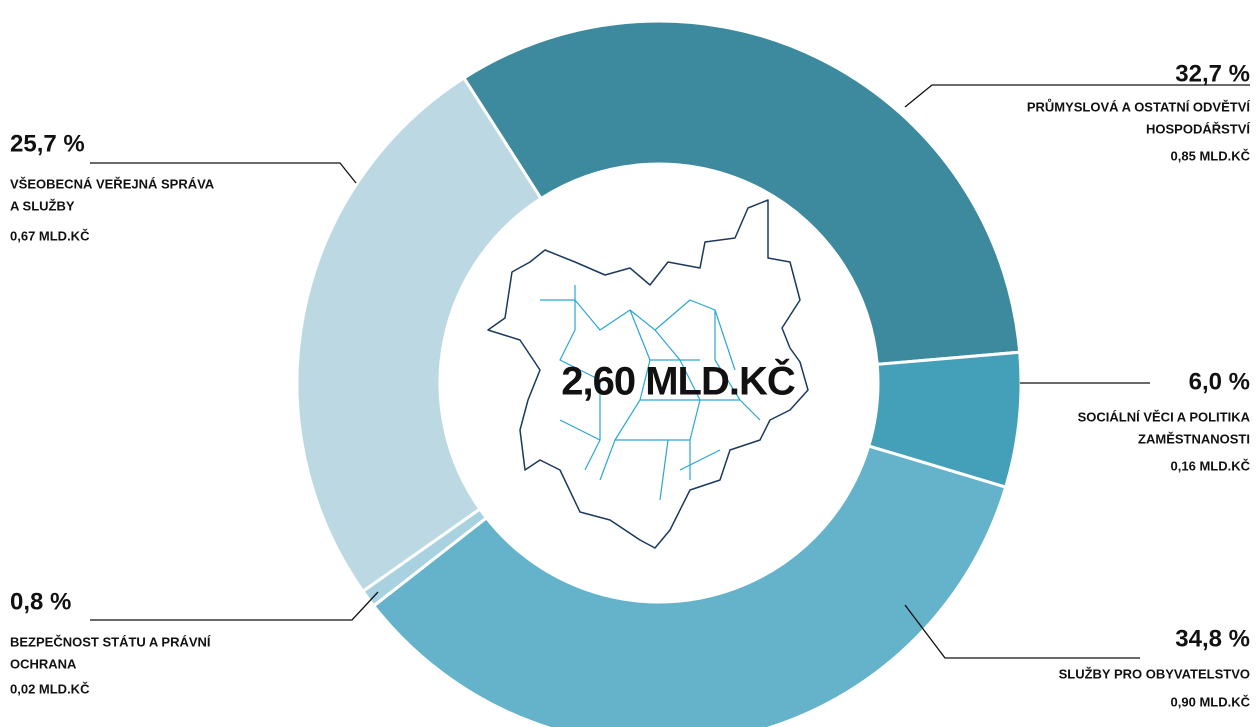  I want to click on amount-label: 0,16 MLD.KČ, so click(1211, 465).